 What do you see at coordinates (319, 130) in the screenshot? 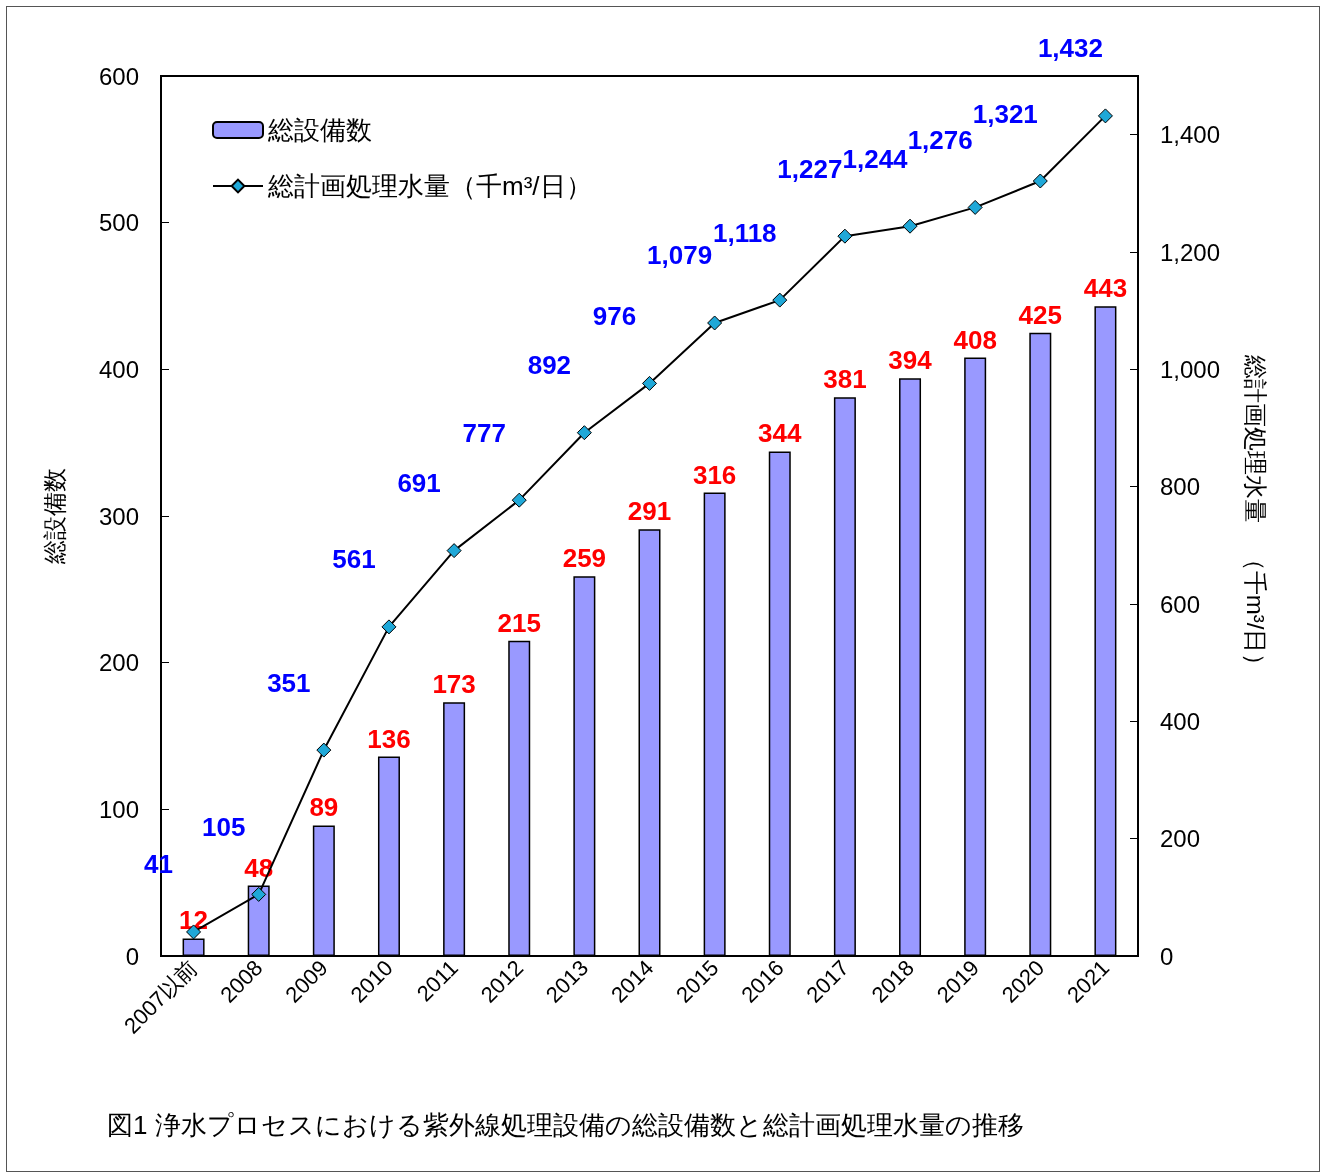
I see `legend-label: 総設備数` at bounding box center [319, 130].